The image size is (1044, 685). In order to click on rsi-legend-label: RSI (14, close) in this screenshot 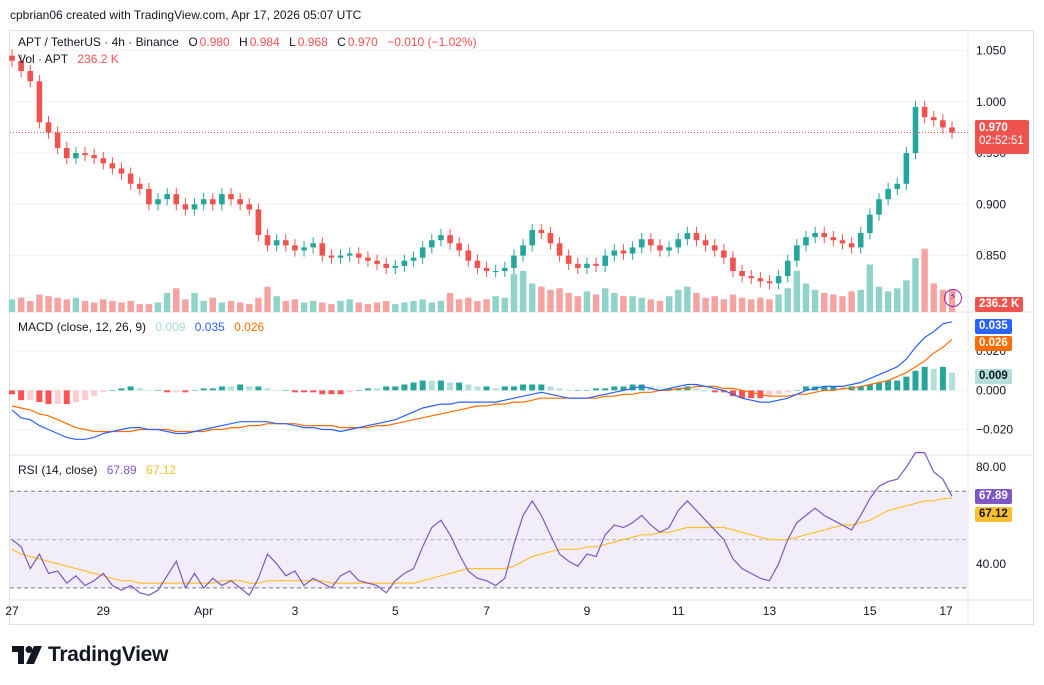, I will do `click(58, 470)`.